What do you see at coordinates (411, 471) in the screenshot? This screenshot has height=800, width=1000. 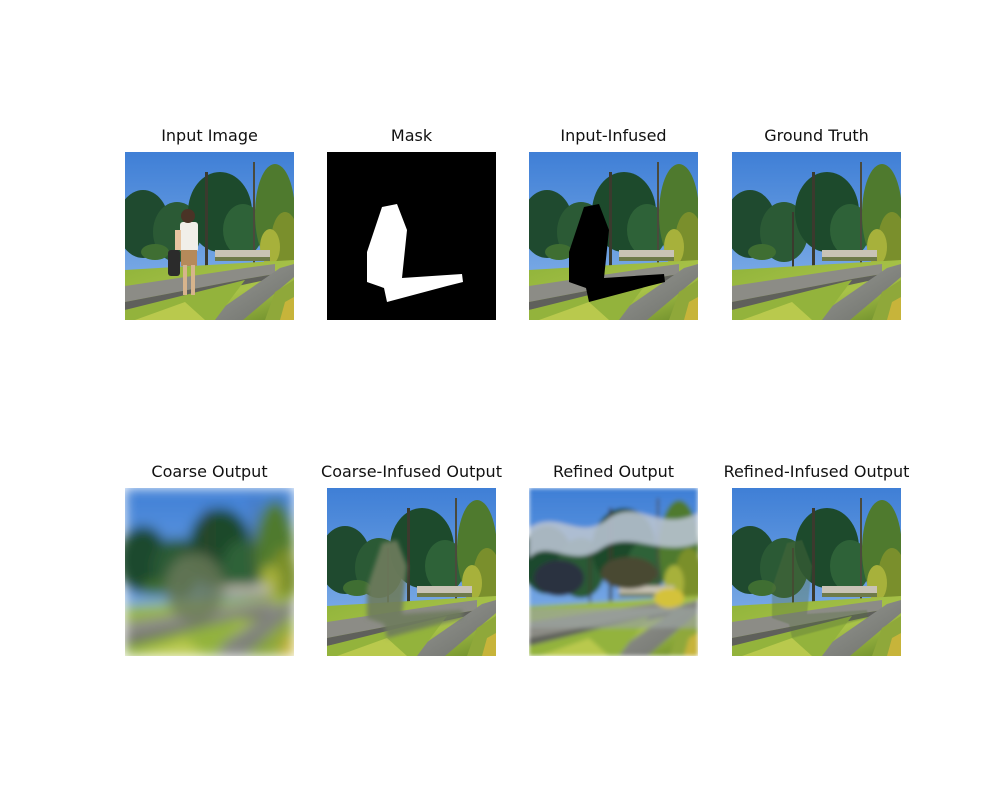 I see `panel-title: Coarse-Infused Output` at bounding box center [411, 471].